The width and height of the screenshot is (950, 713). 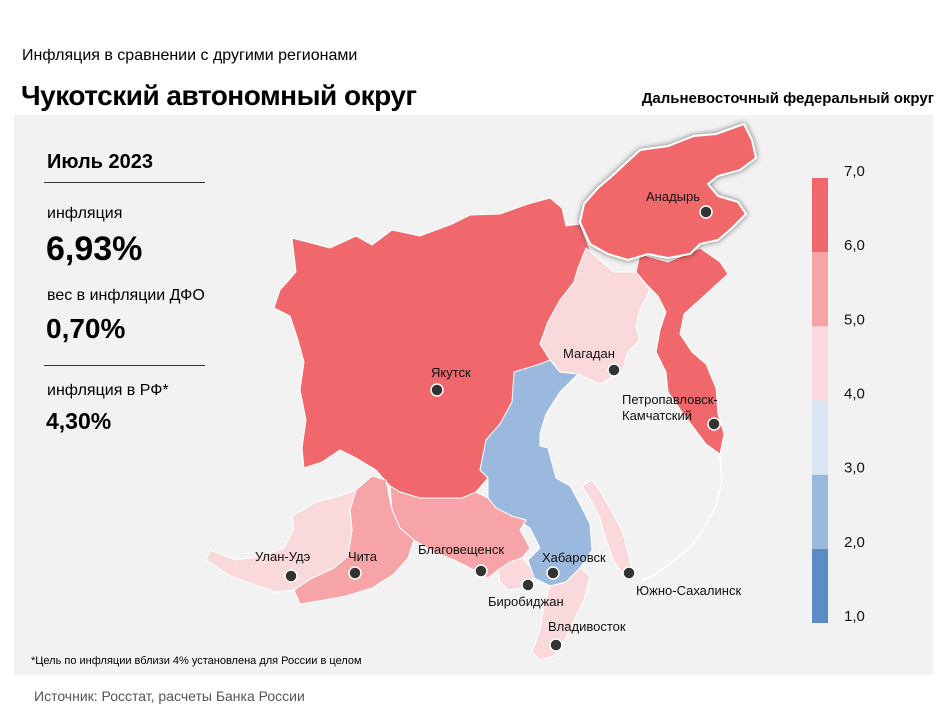 I want to click on legend-tick-label: 4,0, so click(x=854, y=394).